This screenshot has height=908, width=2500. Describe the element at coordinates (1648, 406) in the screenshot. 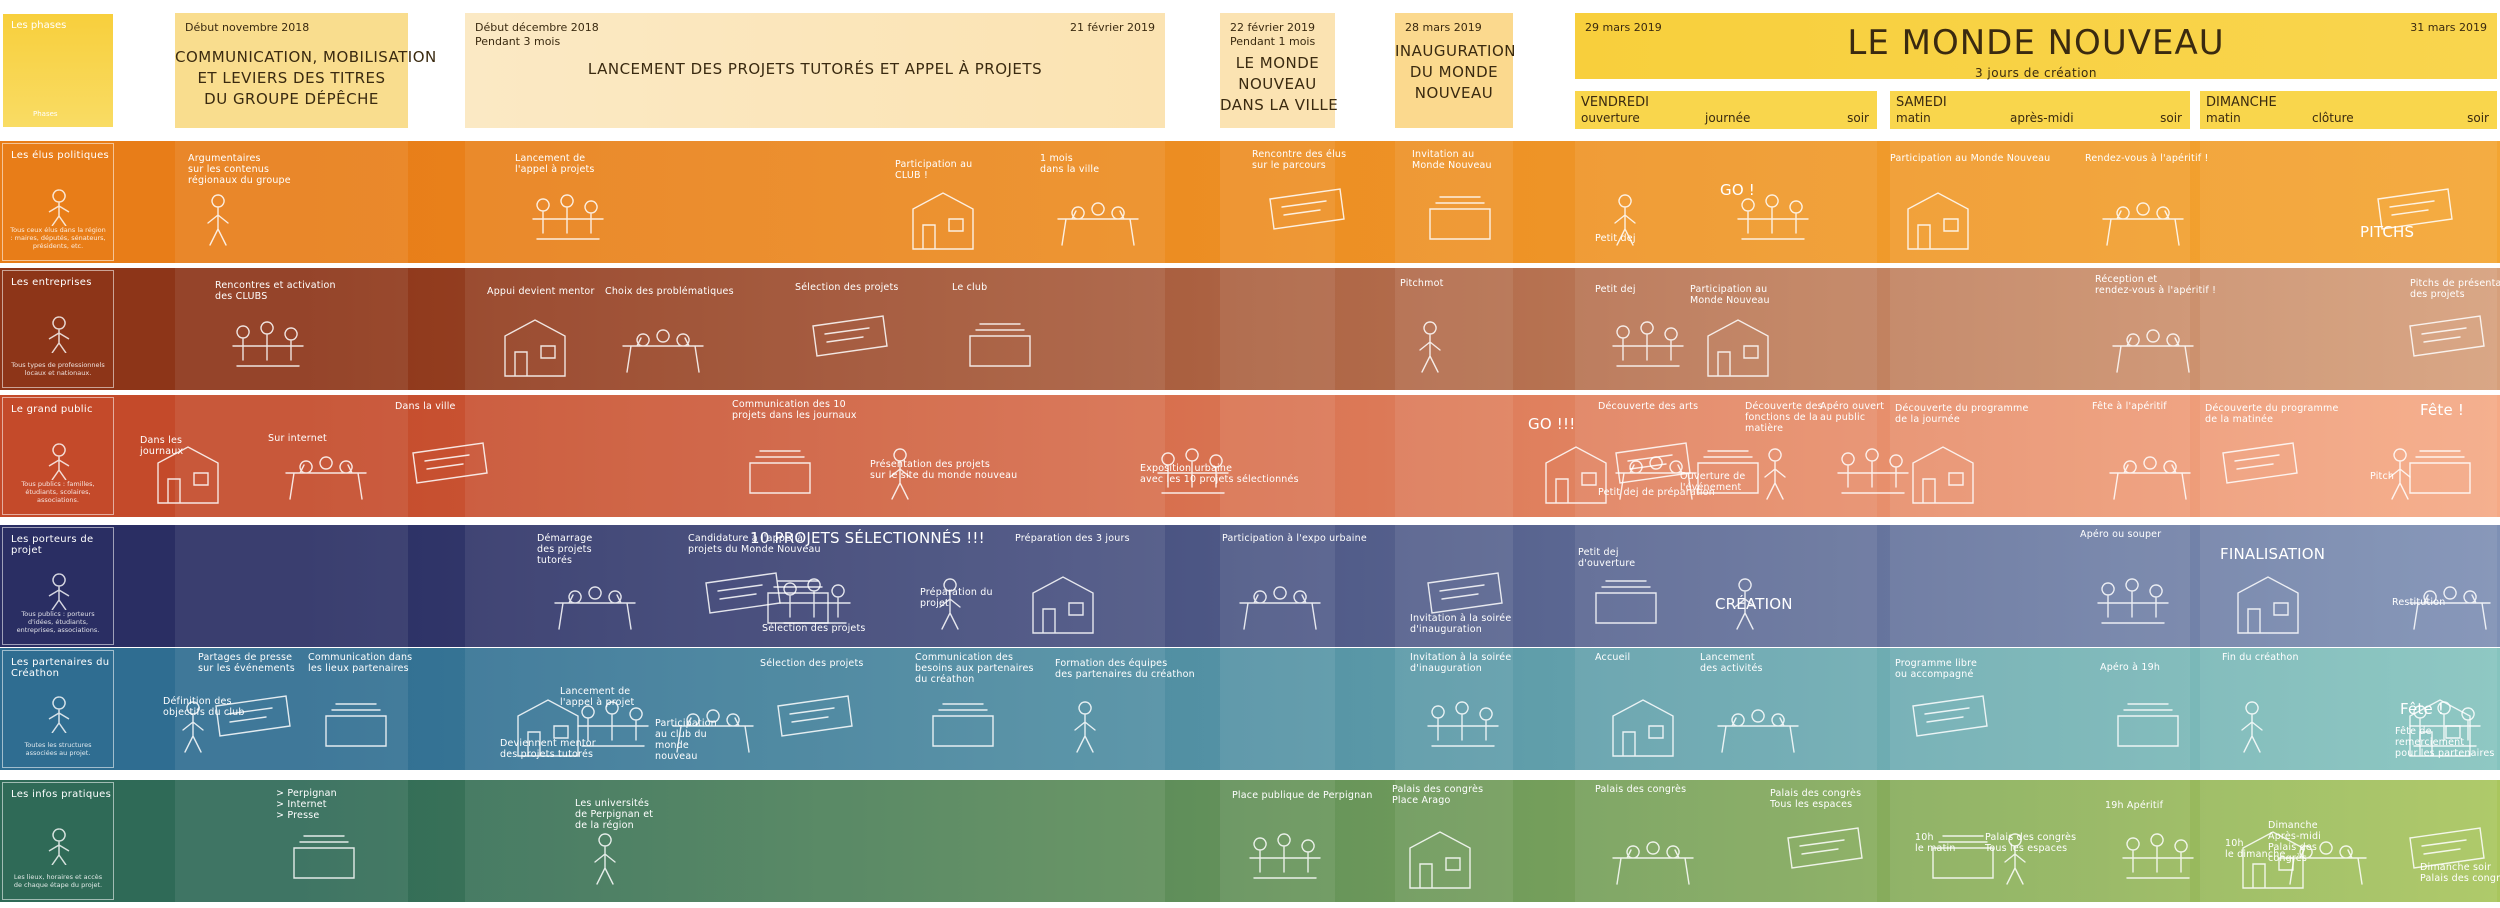

I see `annotation-text: Découverte des arts` at that location.